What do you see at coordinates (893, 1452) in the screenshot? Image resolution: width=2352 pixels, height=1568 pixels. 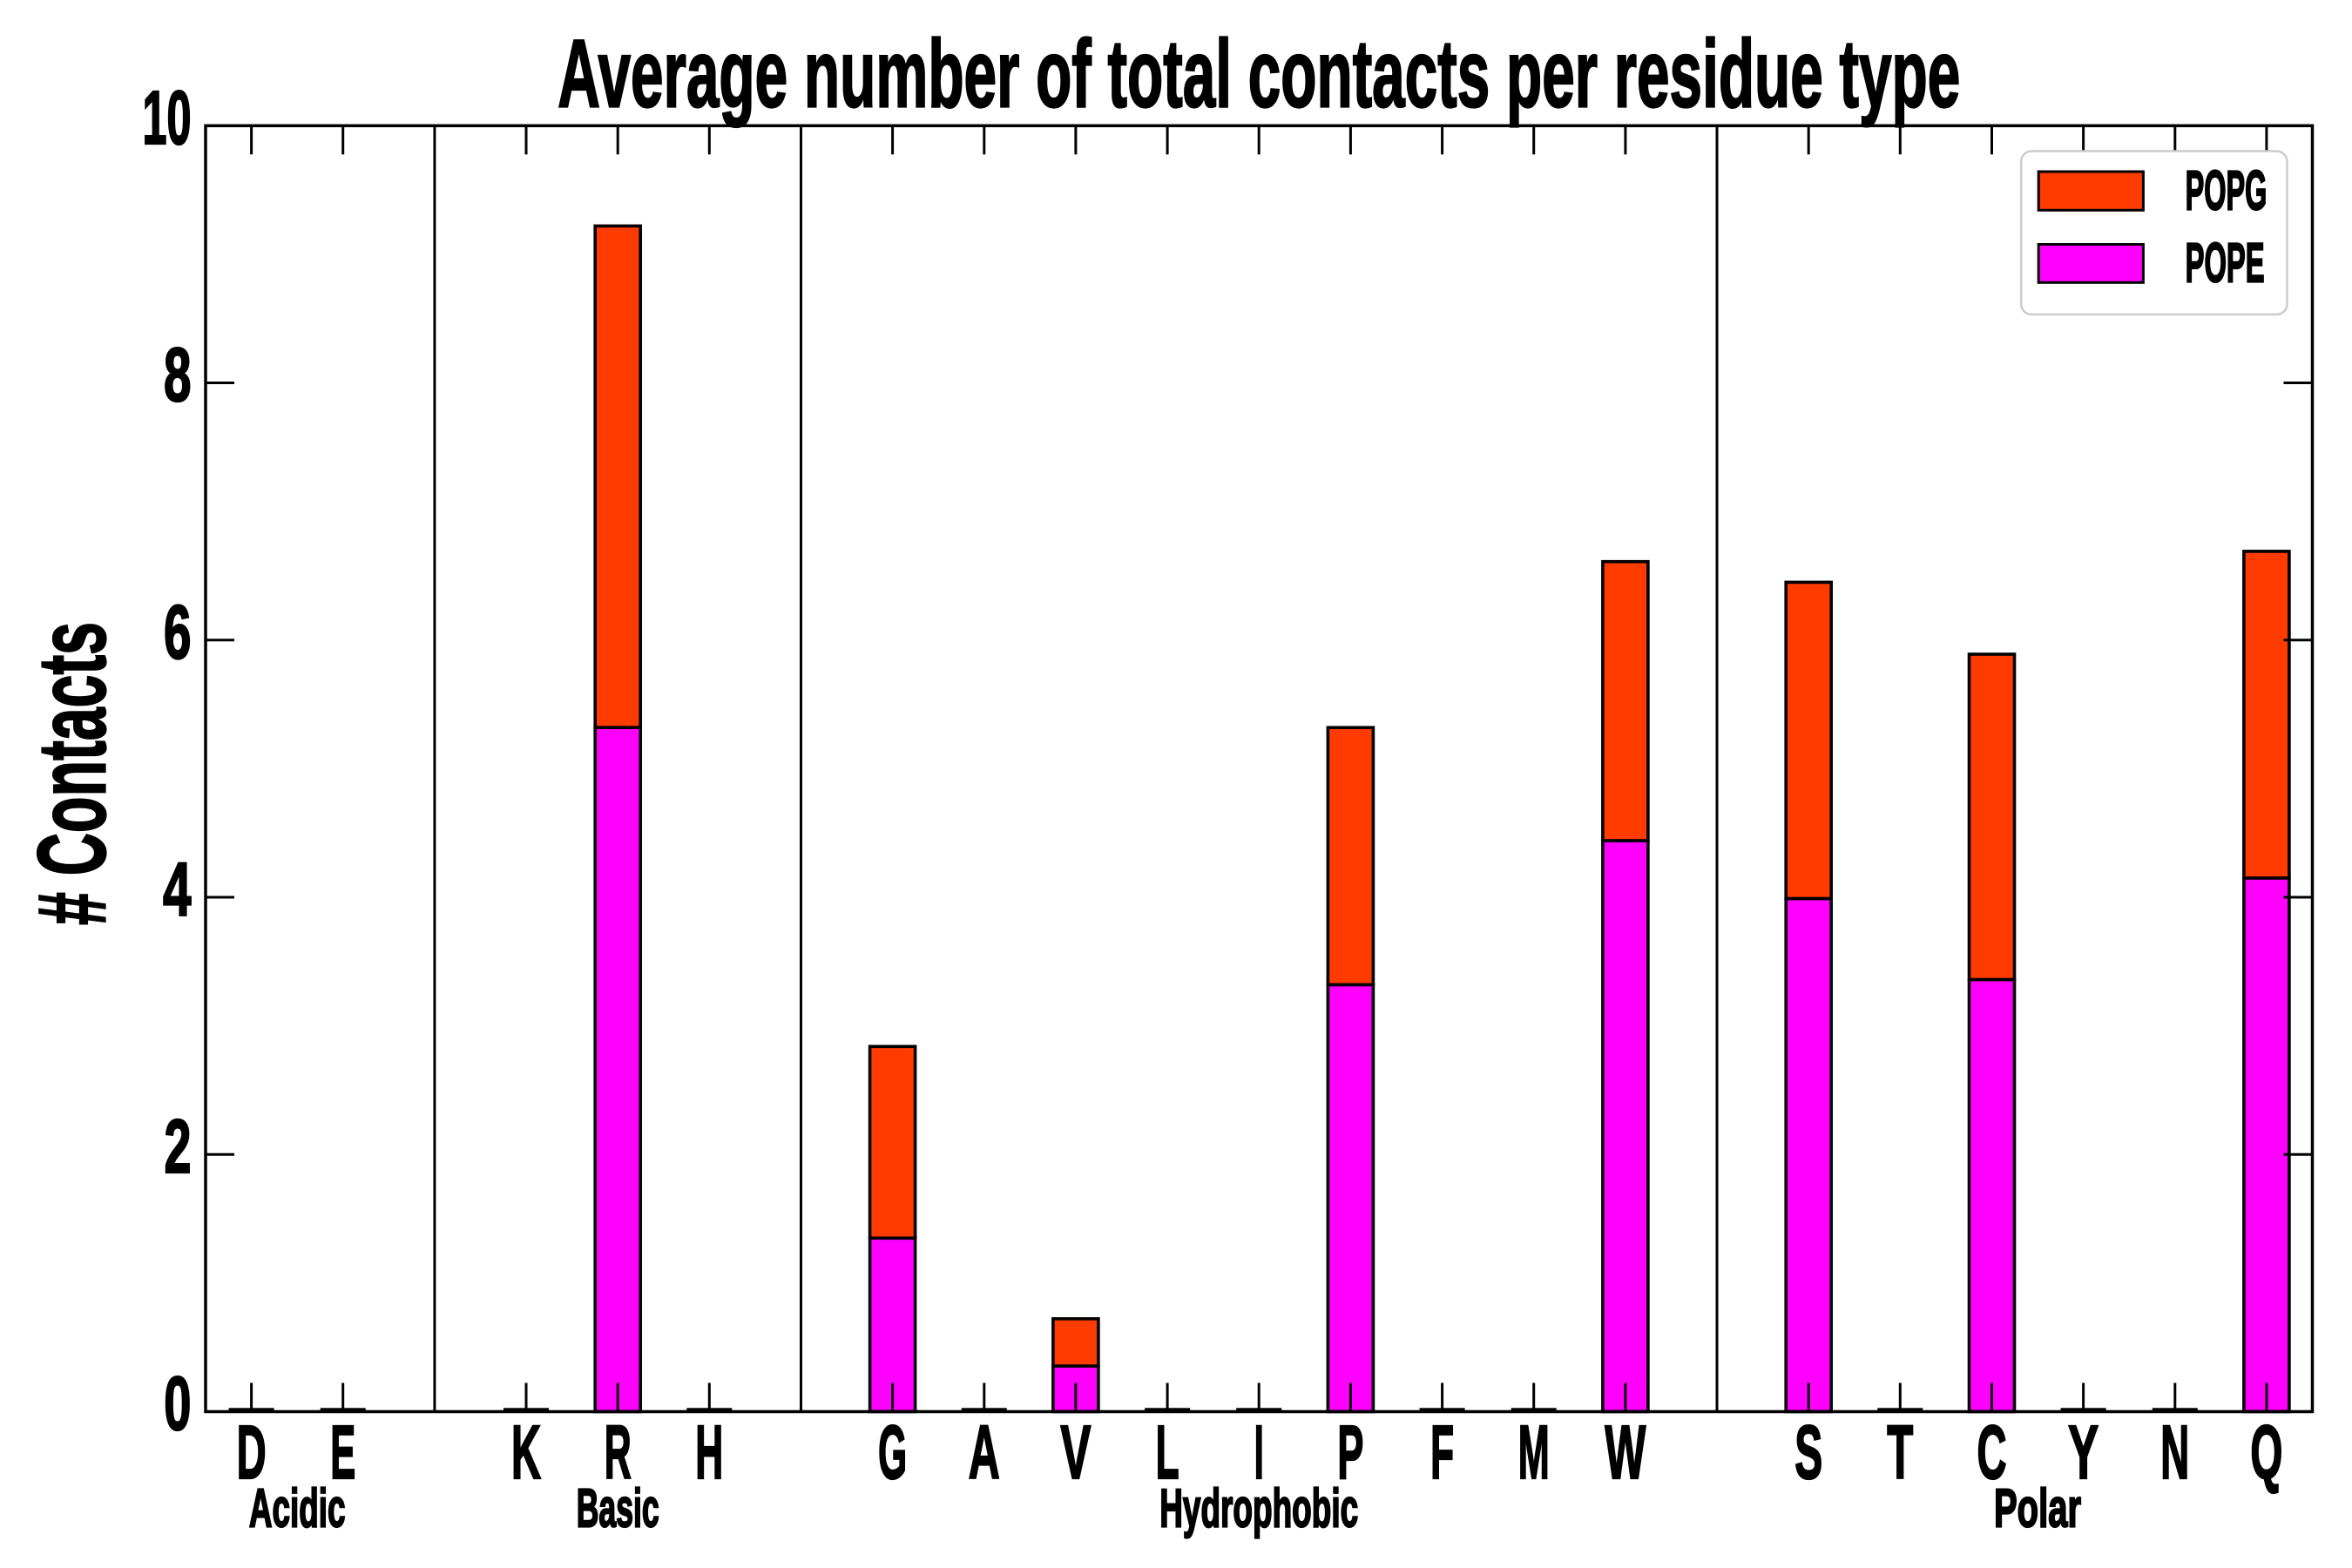 I see `svg-text: G` at bounding box center [893, 1452].